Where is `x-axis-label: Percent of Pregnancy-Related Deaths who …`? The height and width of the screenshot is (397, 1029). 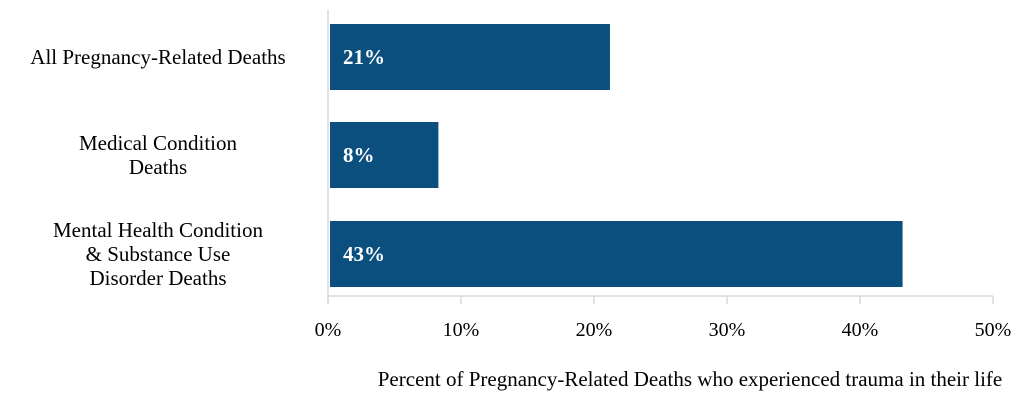
x-axis-label: Percent of Pregnancy-Related Deaths who … is located at coordinates (690, 379).